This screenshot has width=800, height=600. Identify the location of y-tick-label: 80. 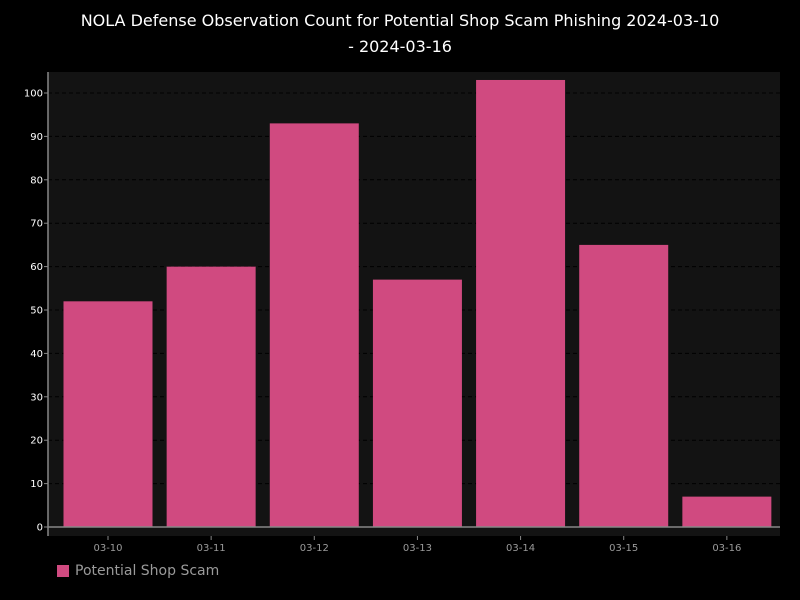
(36, 180).